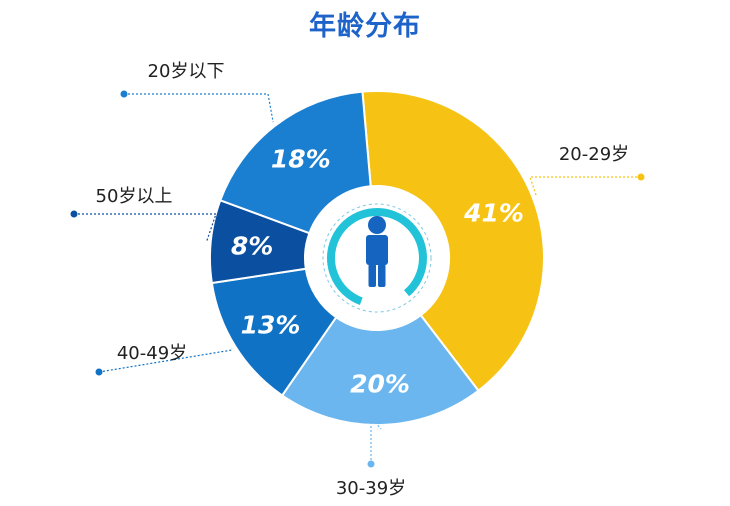 This screenshot has height=506, width=730. Describe the element at coordinates (380, 383) in the screenshot. I see `slice-value-label: 20%` at that location.